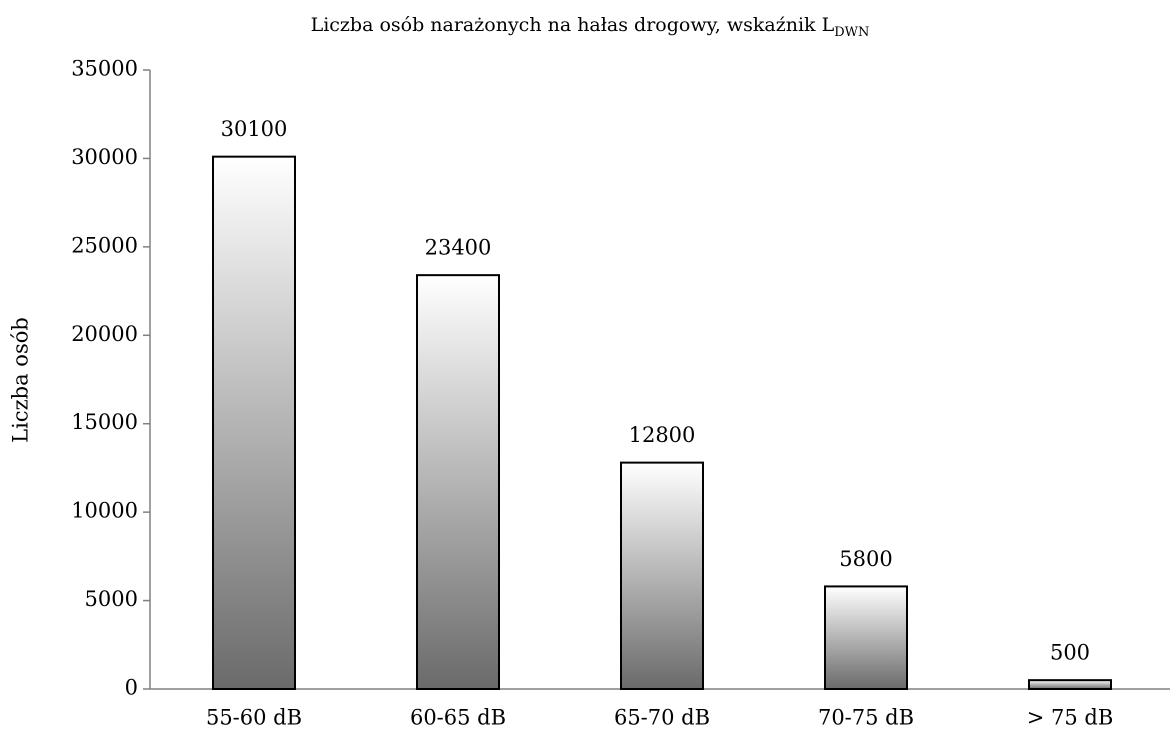 The height and width of the screenshot is (735, 1174). What do you see at coordinates (851, 32) in the screenshot?
I see `title-subscript: DWN` at bounding box center [851, 32].